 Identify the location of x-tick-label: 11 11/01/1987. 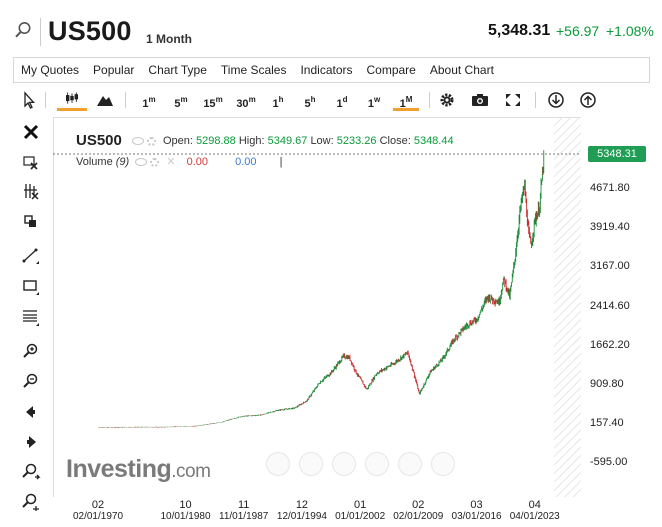
(244, 510).